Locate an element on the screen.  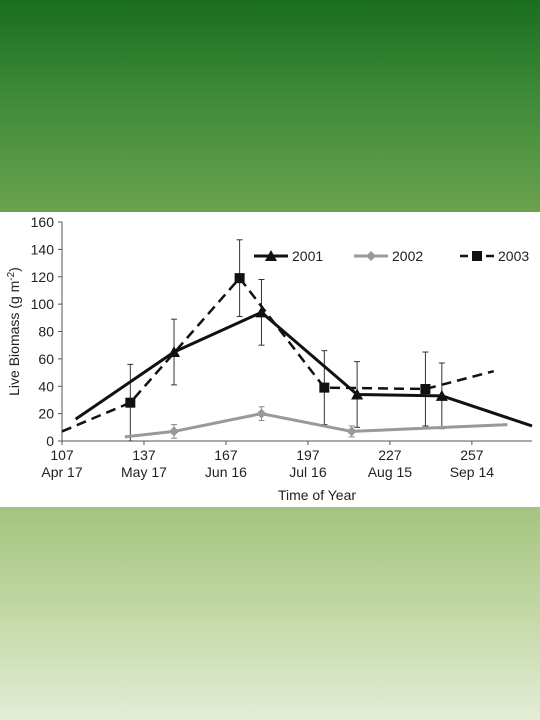
y-tick-label: 100 is located at coordinates (43, 304).